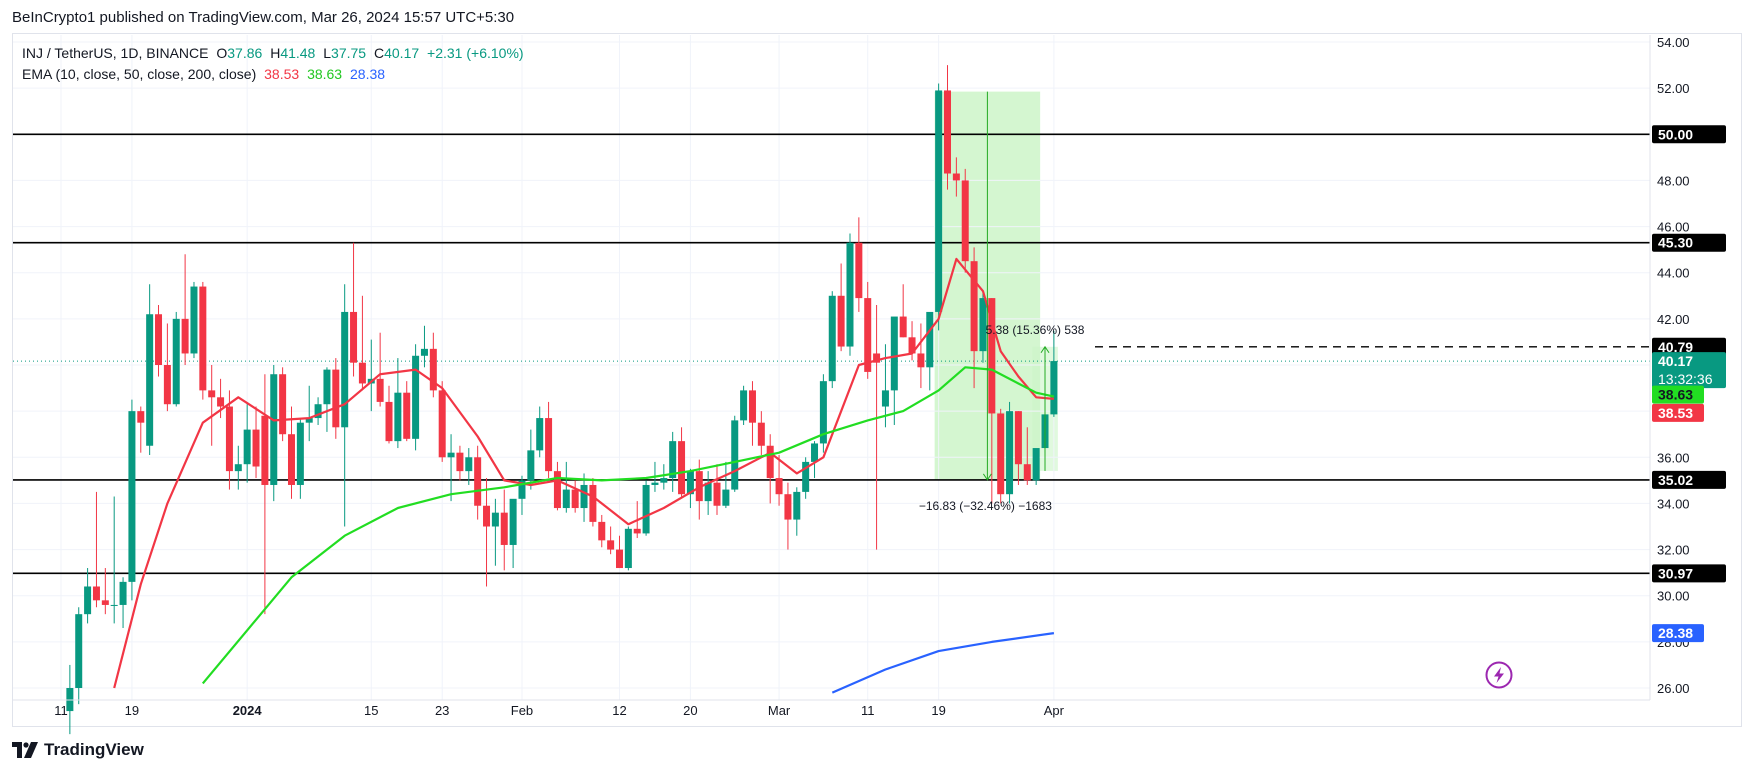 This screenshot has width=1755, height=771. What do you see at coordinates (1675, 573) in the screenshot?
I see `level-price-tag-text: 30.97` at bounding box center [1675, 573].